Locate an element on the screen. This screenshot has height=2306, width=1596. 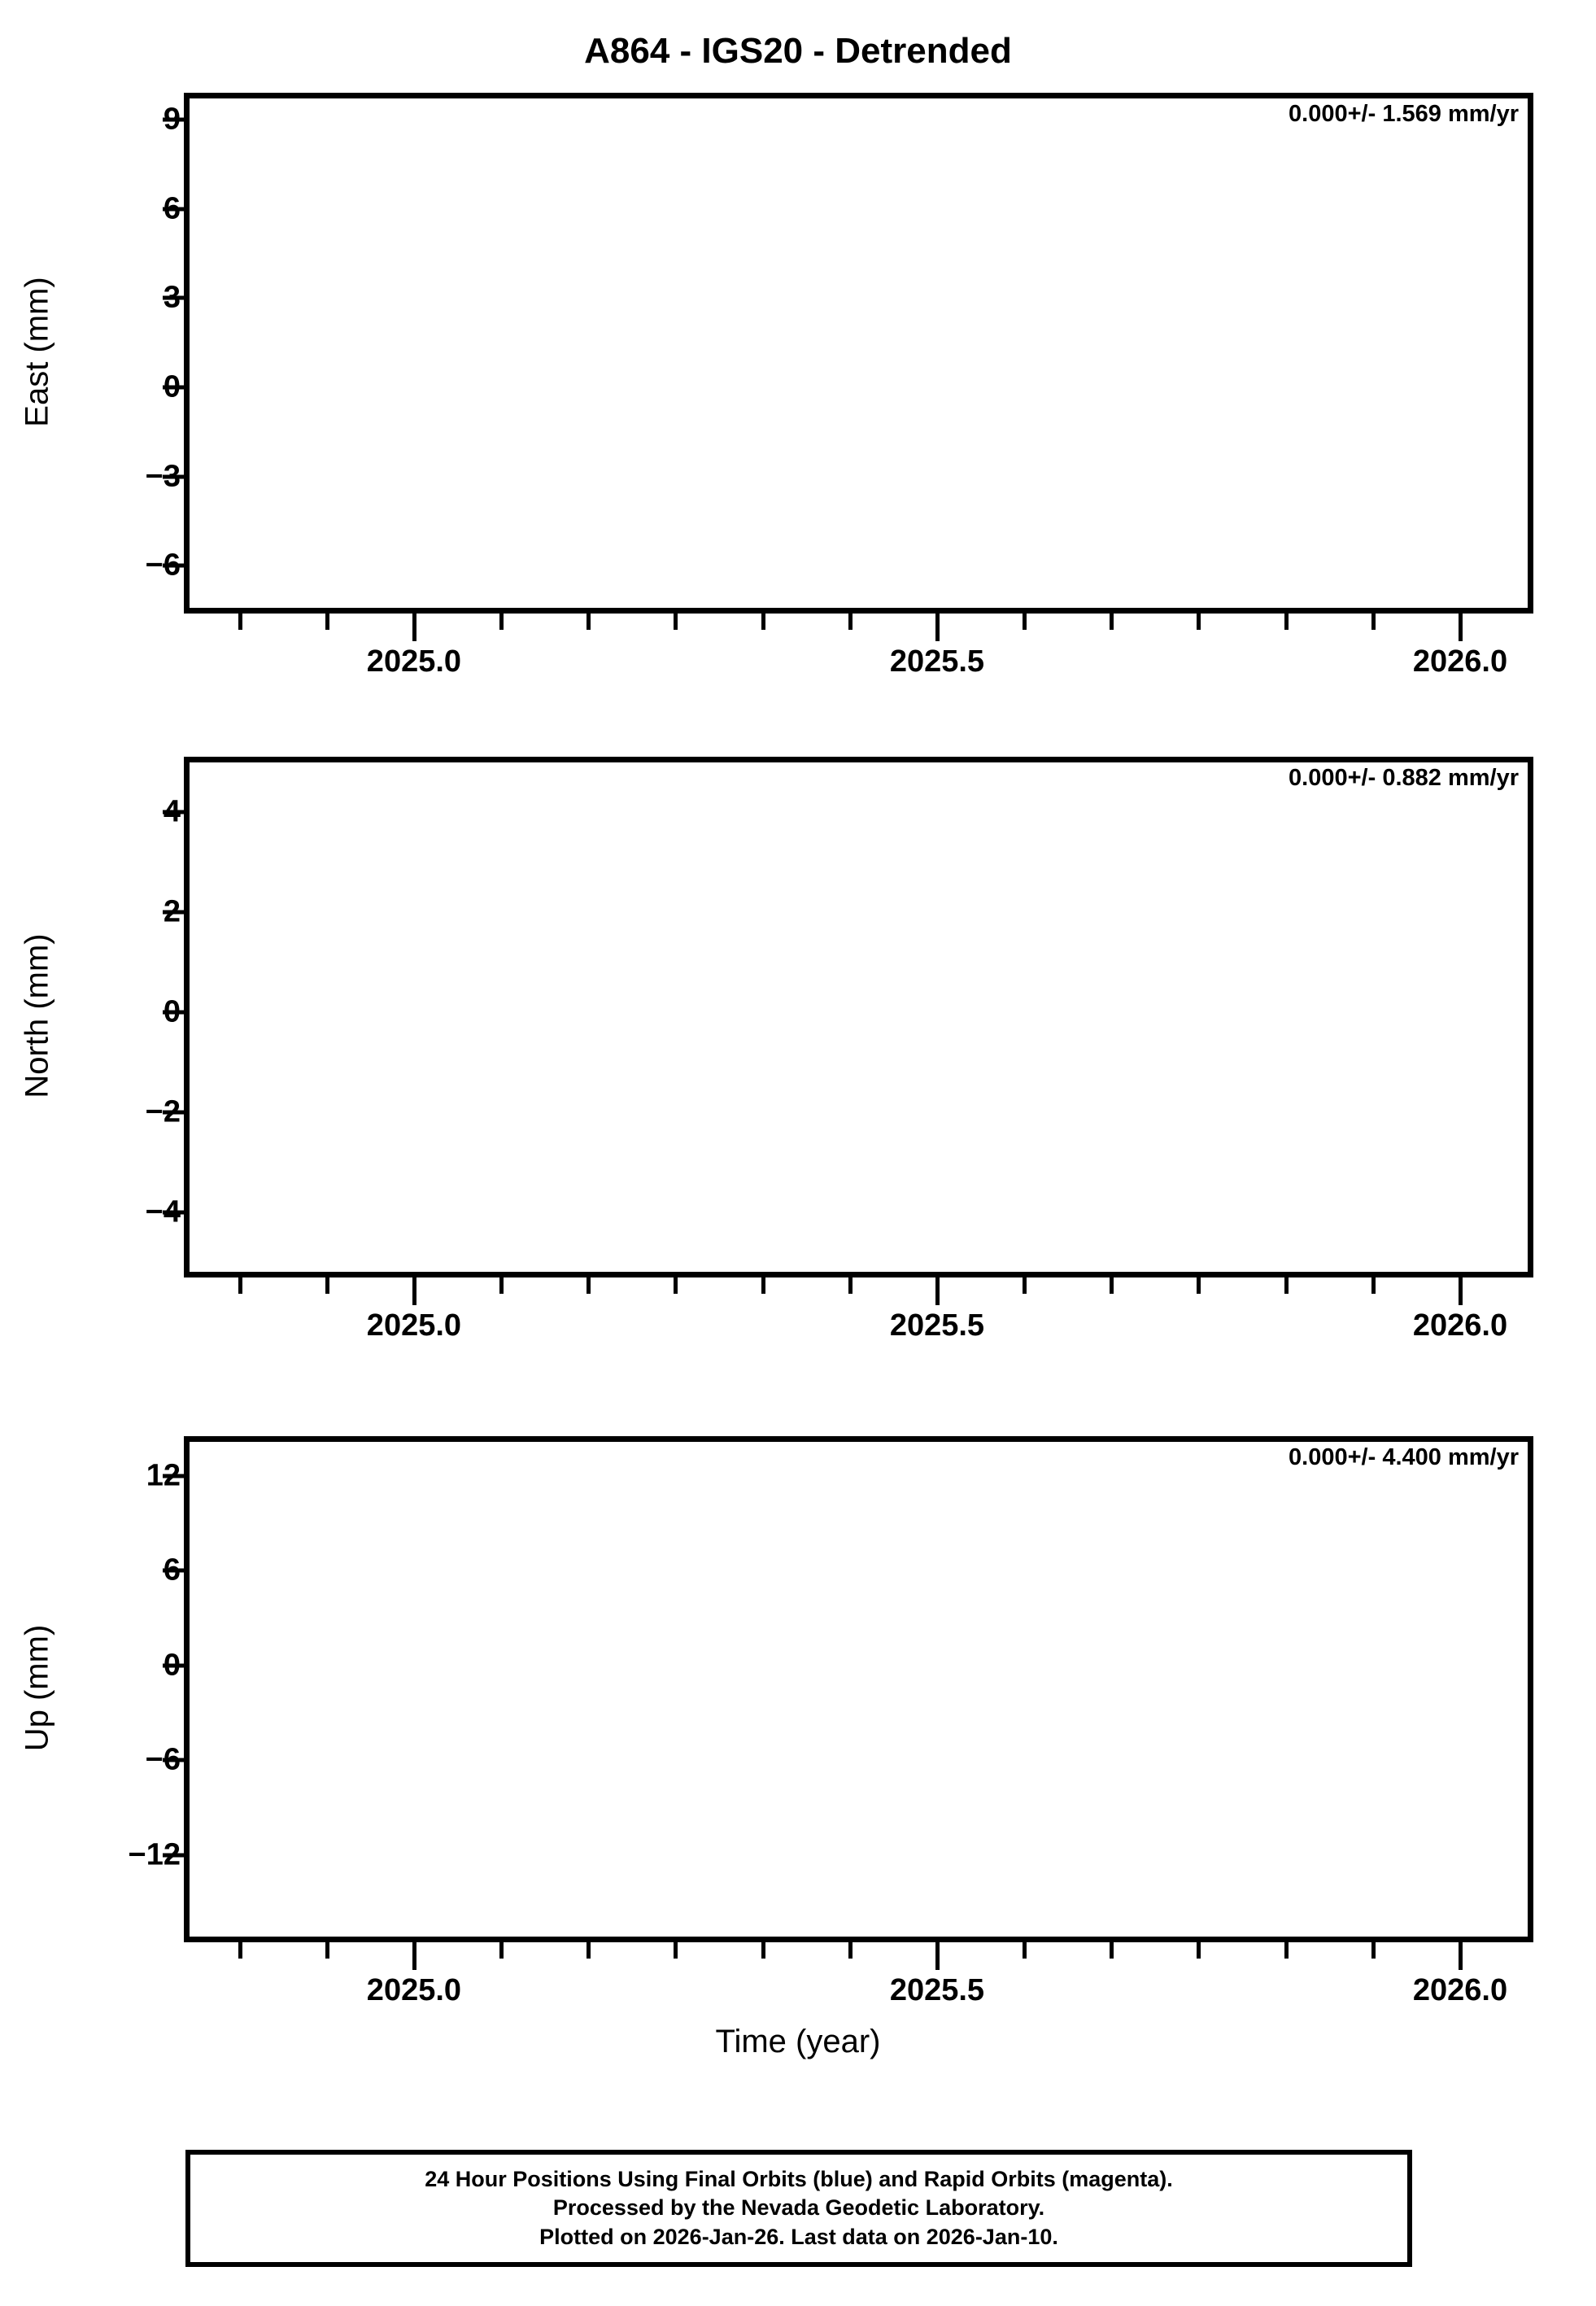
y-axis-title-up: Up (mm) is located at coordinates (37, 1688).